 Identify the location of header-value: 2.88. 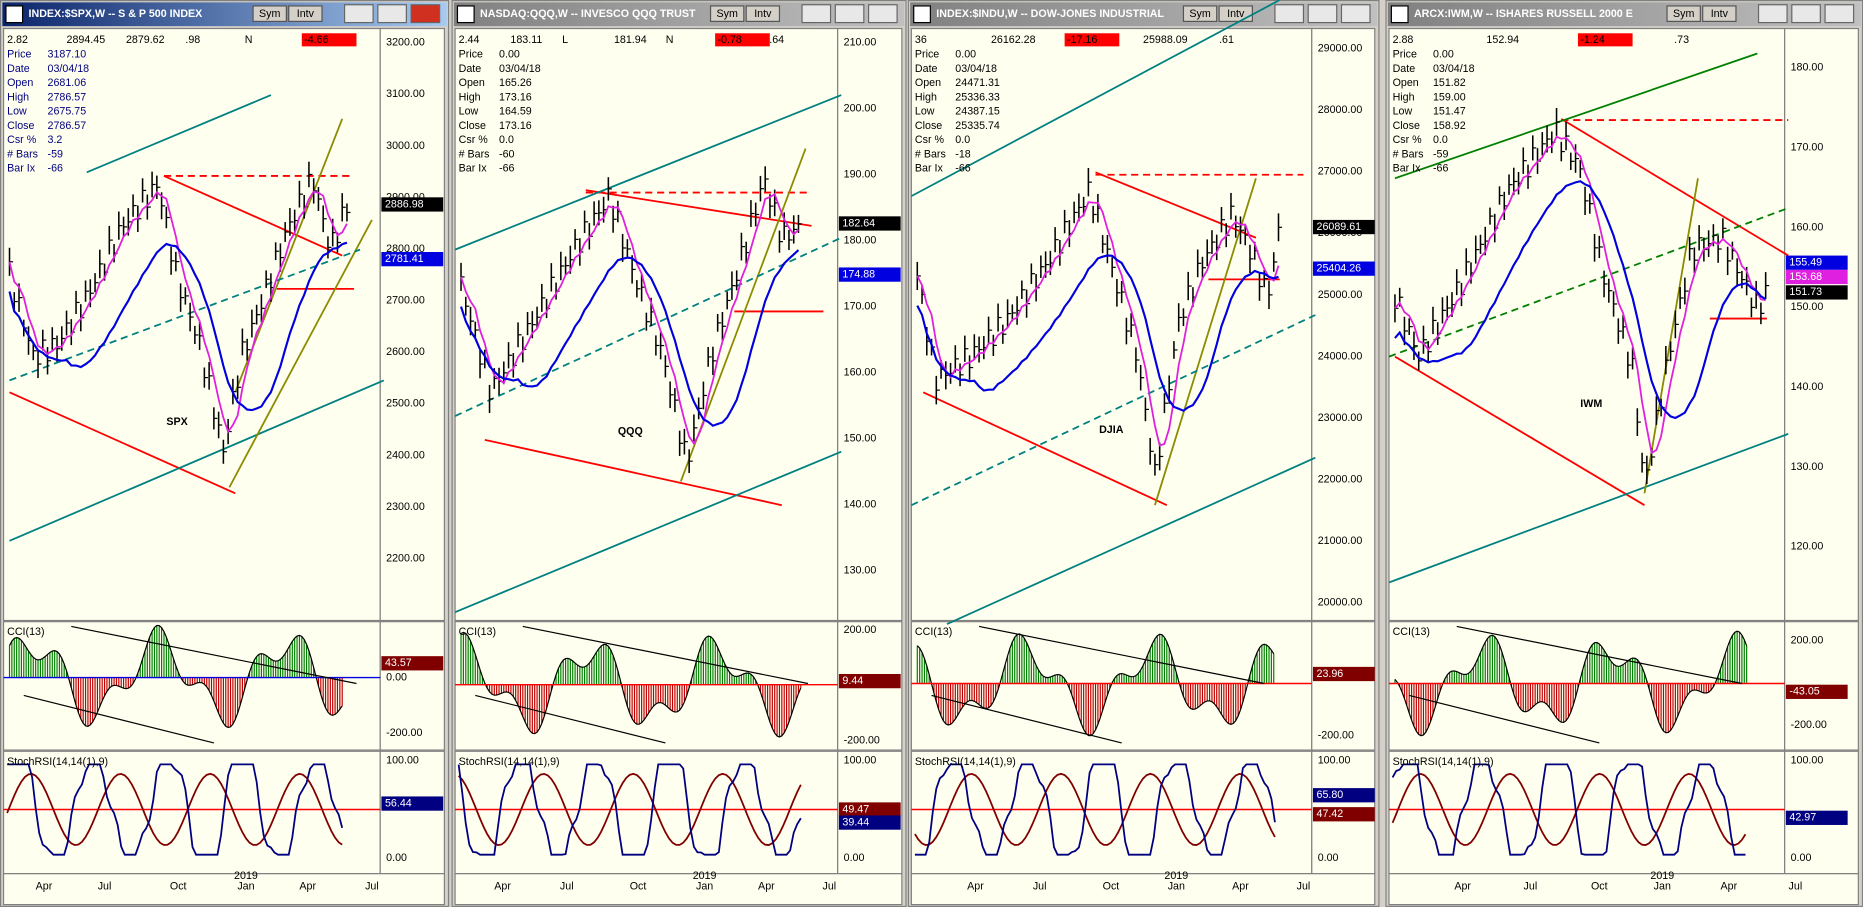
(1403, 40).